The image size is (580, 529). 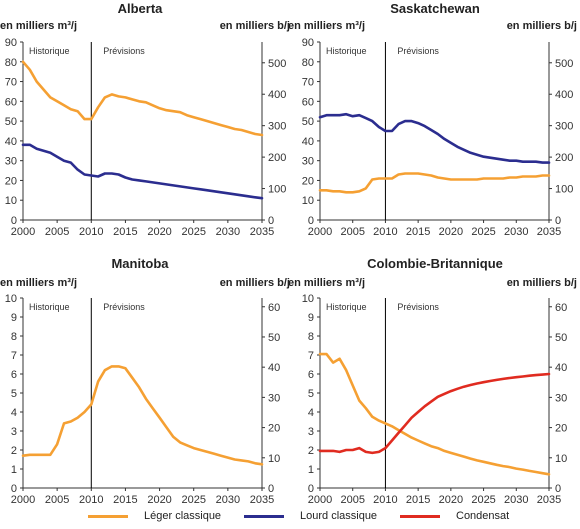 What do you see at coordinates (274, 429) in the screenshot?
I see `y2-tick-label: 20` at bounding box center [274, 429].